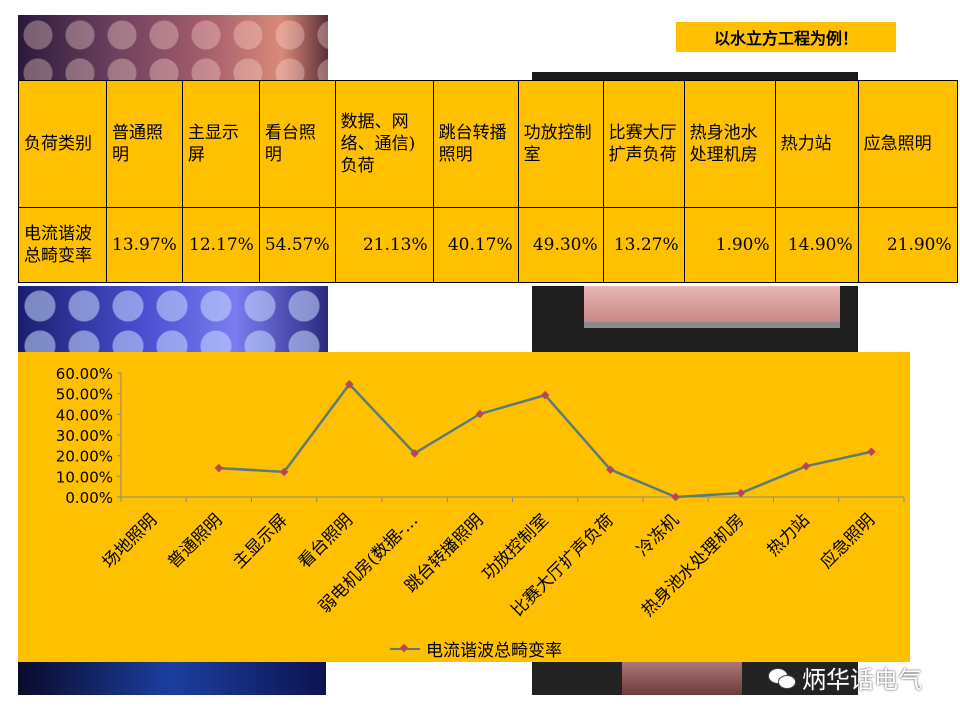 Image resolution: width=960 pixels, height=720 pixels. What do you see at coordinates (729, 144) in the screenshot?
I see `table-header-cell: 热身池水处理机房` at bounding box center [729, 144].